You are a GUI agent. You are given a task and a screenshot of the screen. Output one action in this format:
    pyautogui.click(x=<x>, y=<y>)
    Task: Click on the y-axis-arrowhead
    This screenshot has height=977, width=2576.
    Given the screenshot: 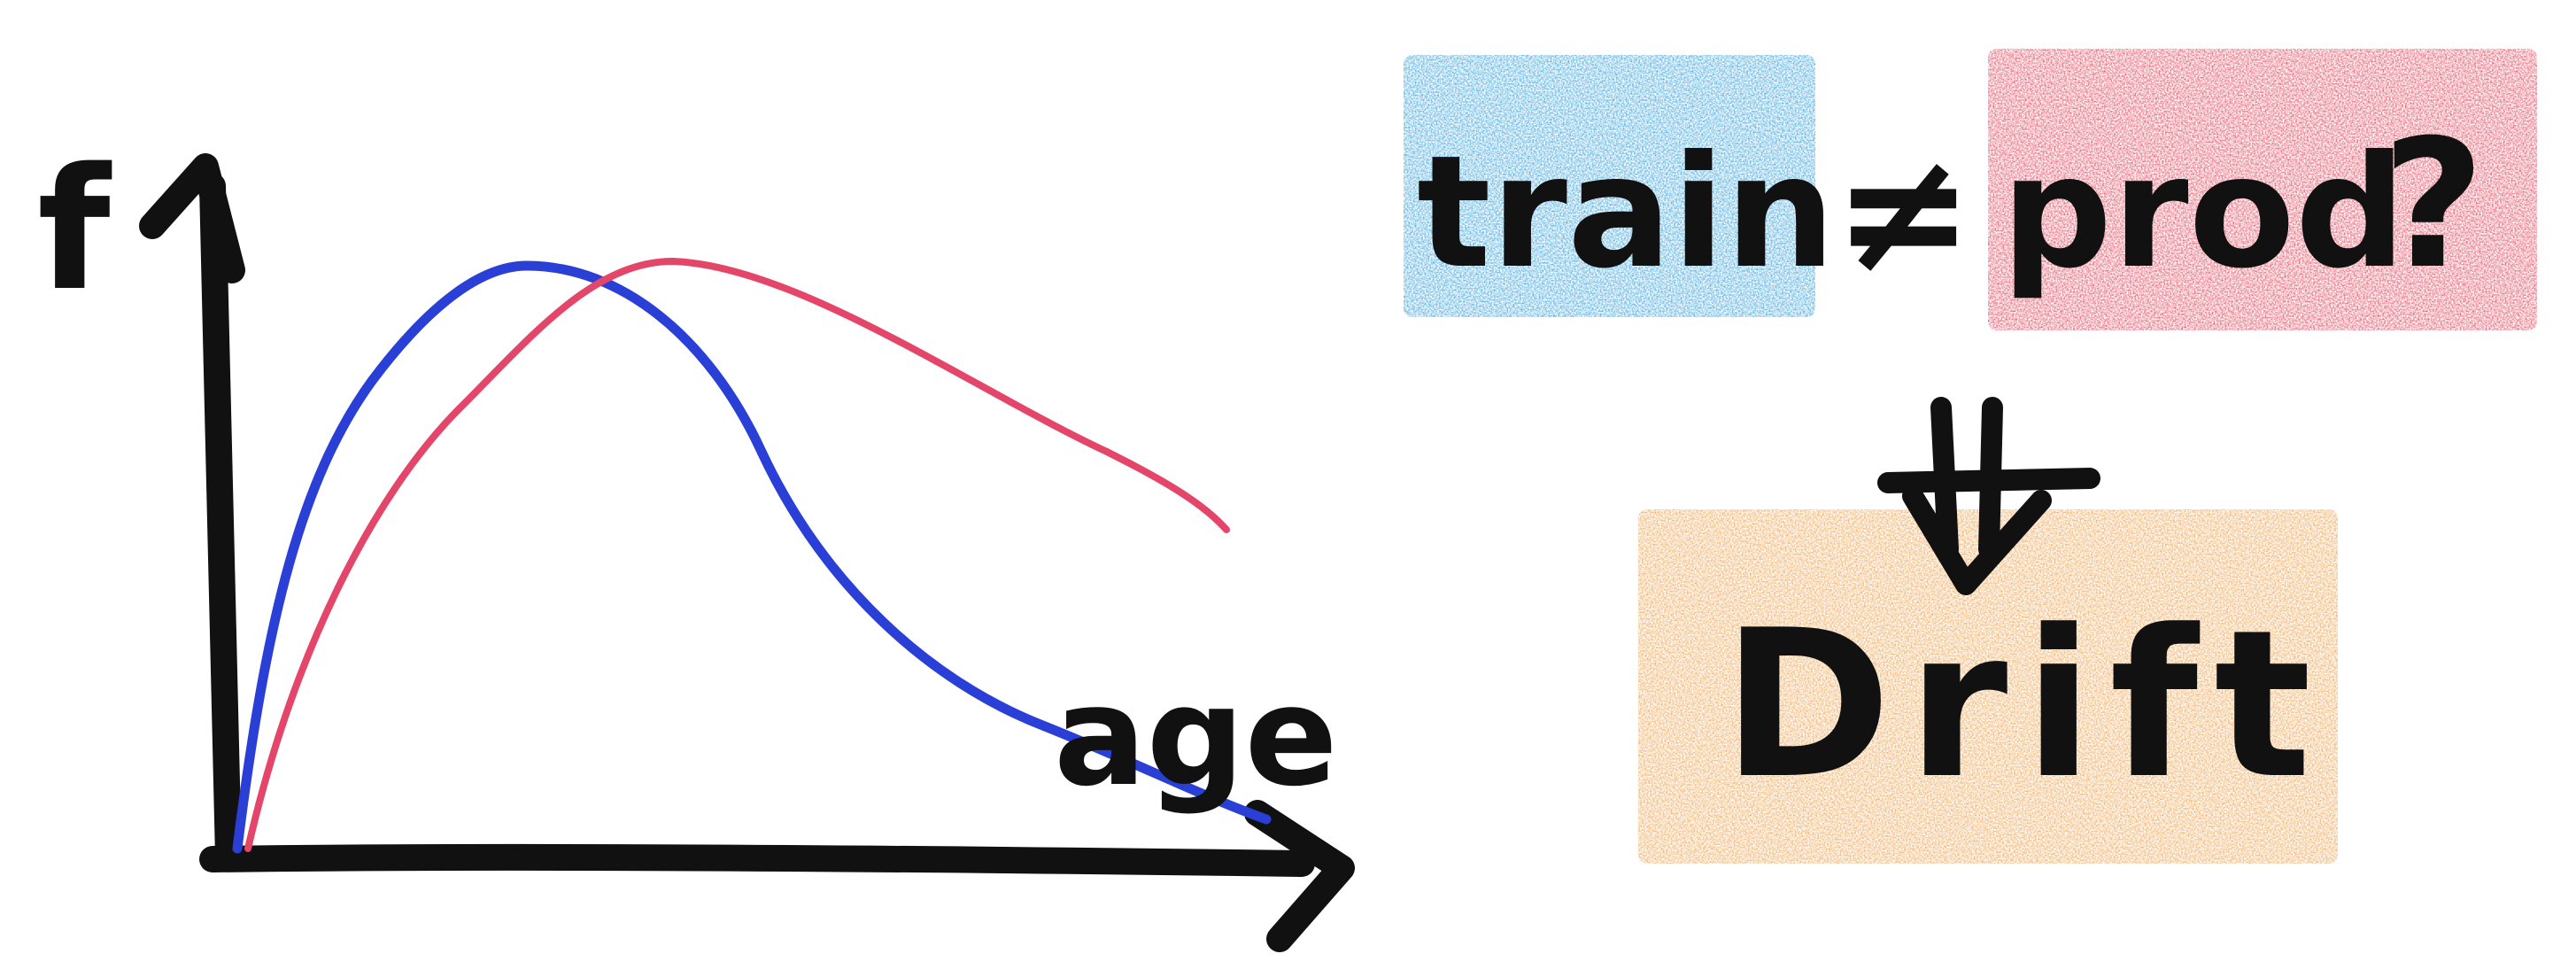 What is the action you would take?
    pyautogui.click(x=192, y=218)
    